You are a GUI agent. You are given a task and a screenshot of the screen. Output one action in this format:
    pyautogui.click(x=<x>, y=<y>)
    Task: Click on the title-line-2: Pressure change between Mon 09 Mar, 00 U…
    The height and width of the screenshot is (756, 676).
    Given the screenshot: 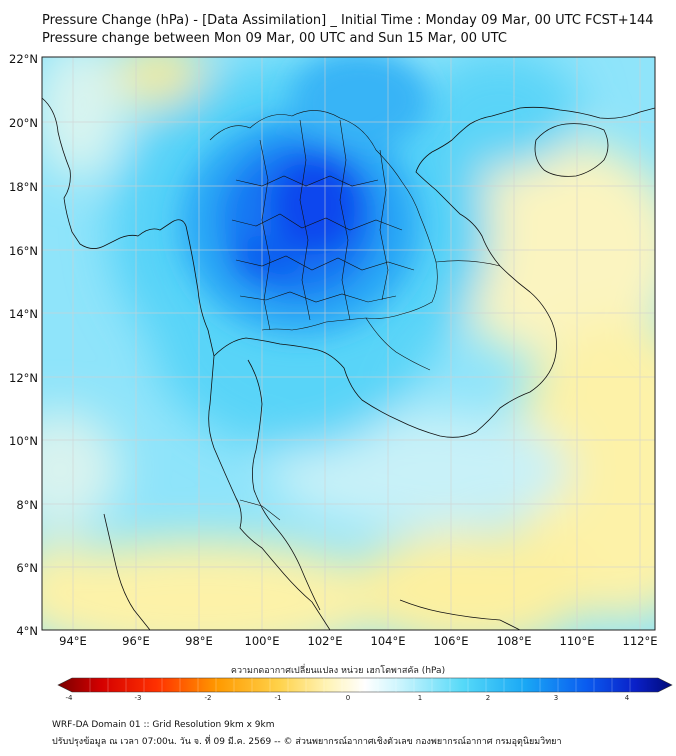 What is the action you would take?
    pyautogui.click(x=274, y=38)
    